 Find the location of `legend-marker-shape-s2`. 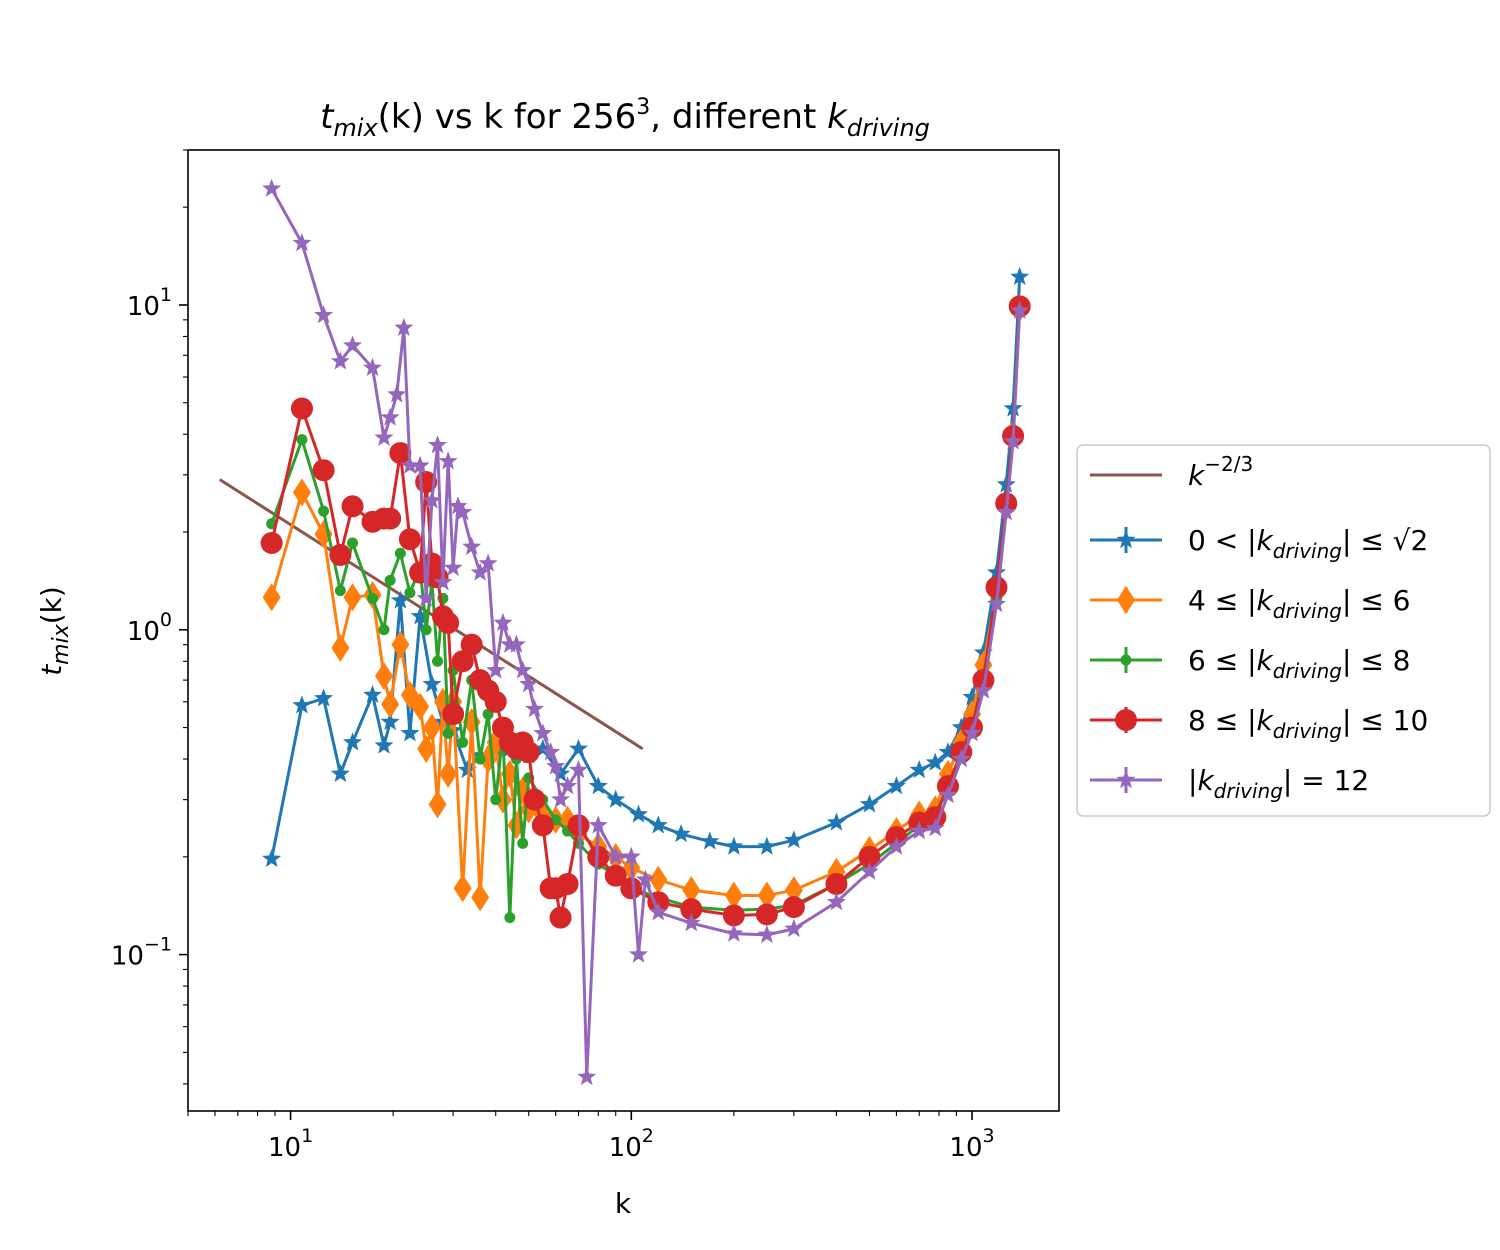

legend-marker-shape-s2 is located at coordinates (1126, 660).